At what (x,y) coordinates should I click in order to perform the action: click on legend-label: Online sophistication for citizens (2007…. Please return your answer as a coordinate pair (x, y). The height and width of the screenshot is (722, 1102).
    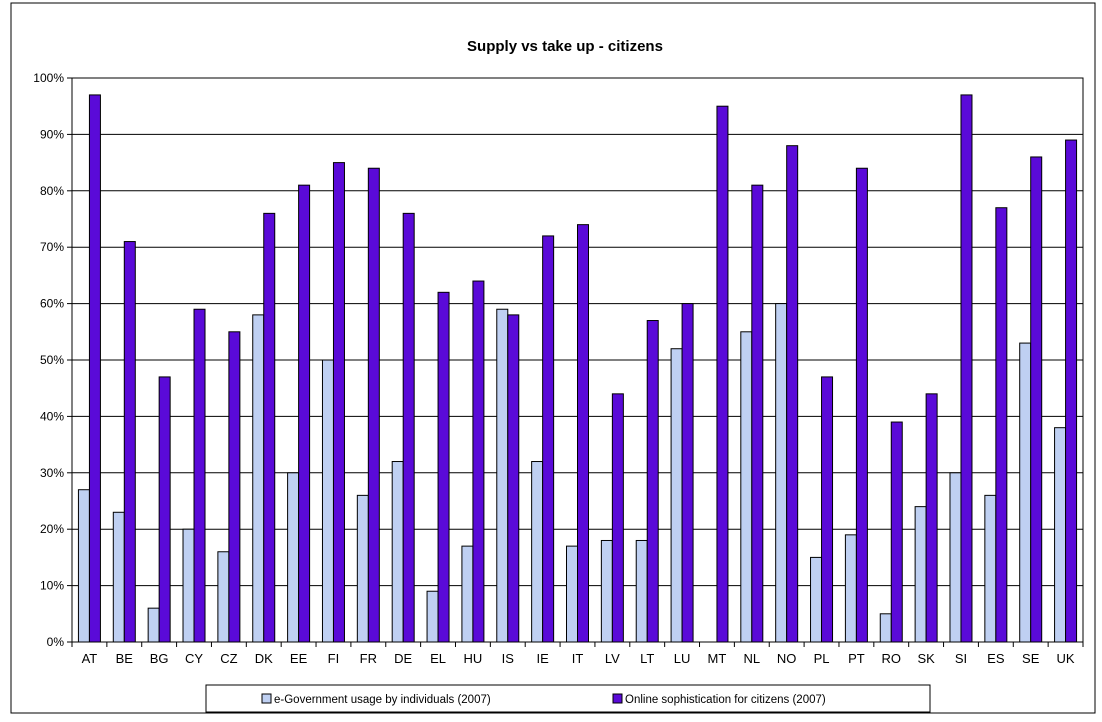
    Looking at the image, I should click on (725, 700).